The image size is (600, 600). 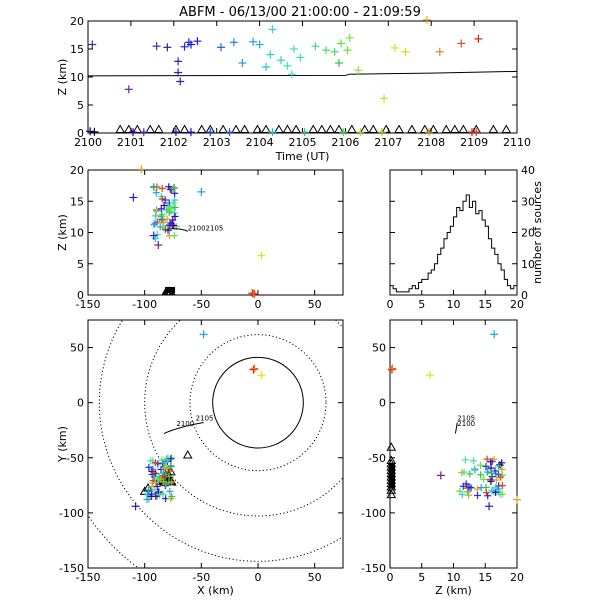 What do you see at coordinates (453, 590) in the screenshot?
I see `x-axis-label: Z (km)` at bounding box center [453, 590].